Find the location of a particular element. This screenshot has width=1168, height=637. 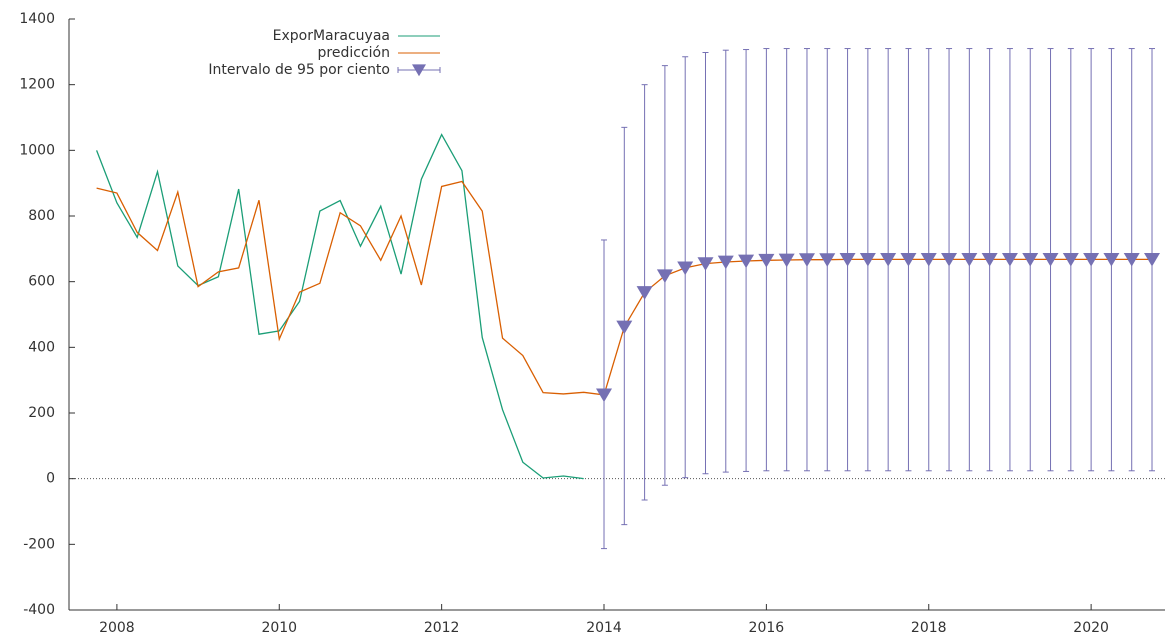

y-tick-label: 600 is located at coordinates (41, 282).